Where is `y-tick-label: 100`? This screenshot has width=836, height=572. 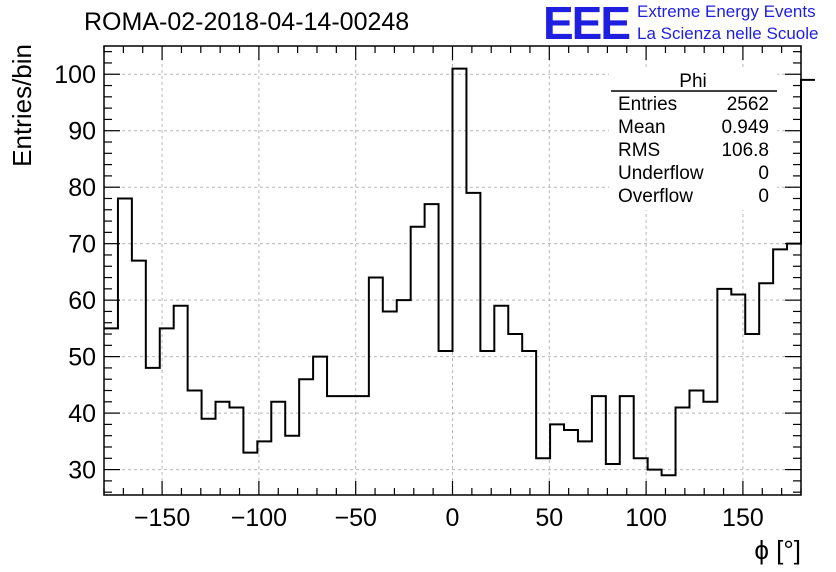 y-tick-label: 100 is located at coordinates (75, 75).